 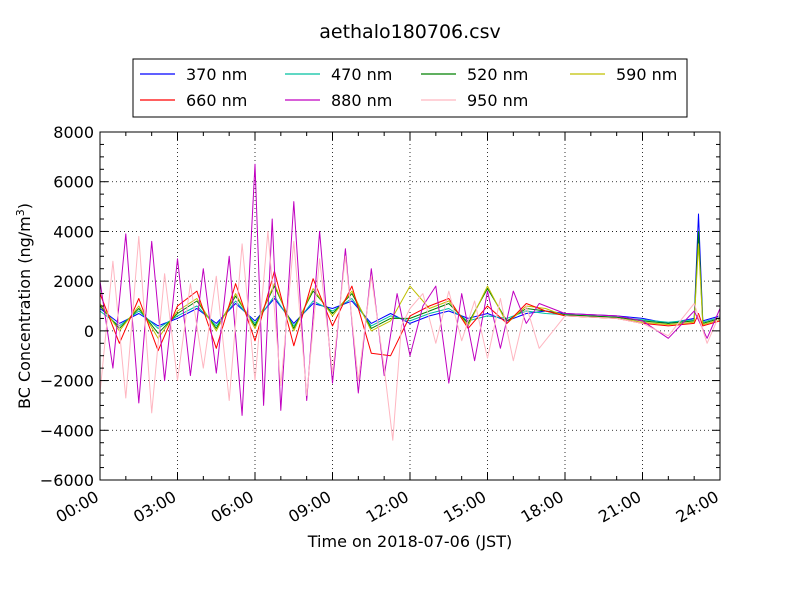 I want to click on legend-label: 880 nm, so click(x=361, y=100).